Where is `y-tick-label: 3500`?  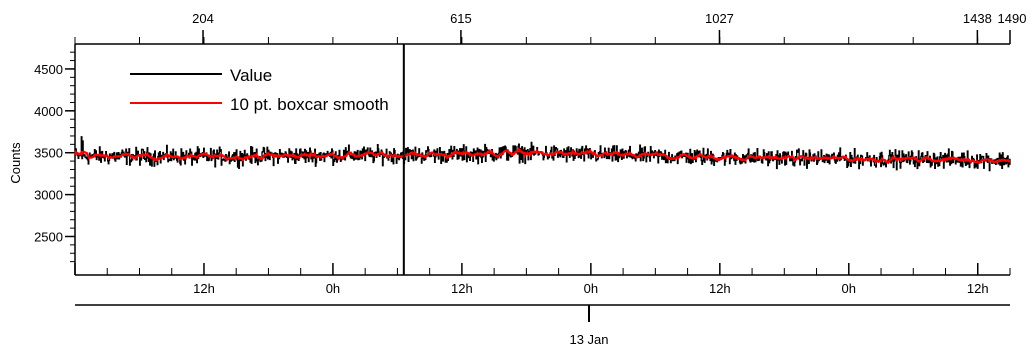 y-tick-label: 3500 is located at coordinates (48, 153).